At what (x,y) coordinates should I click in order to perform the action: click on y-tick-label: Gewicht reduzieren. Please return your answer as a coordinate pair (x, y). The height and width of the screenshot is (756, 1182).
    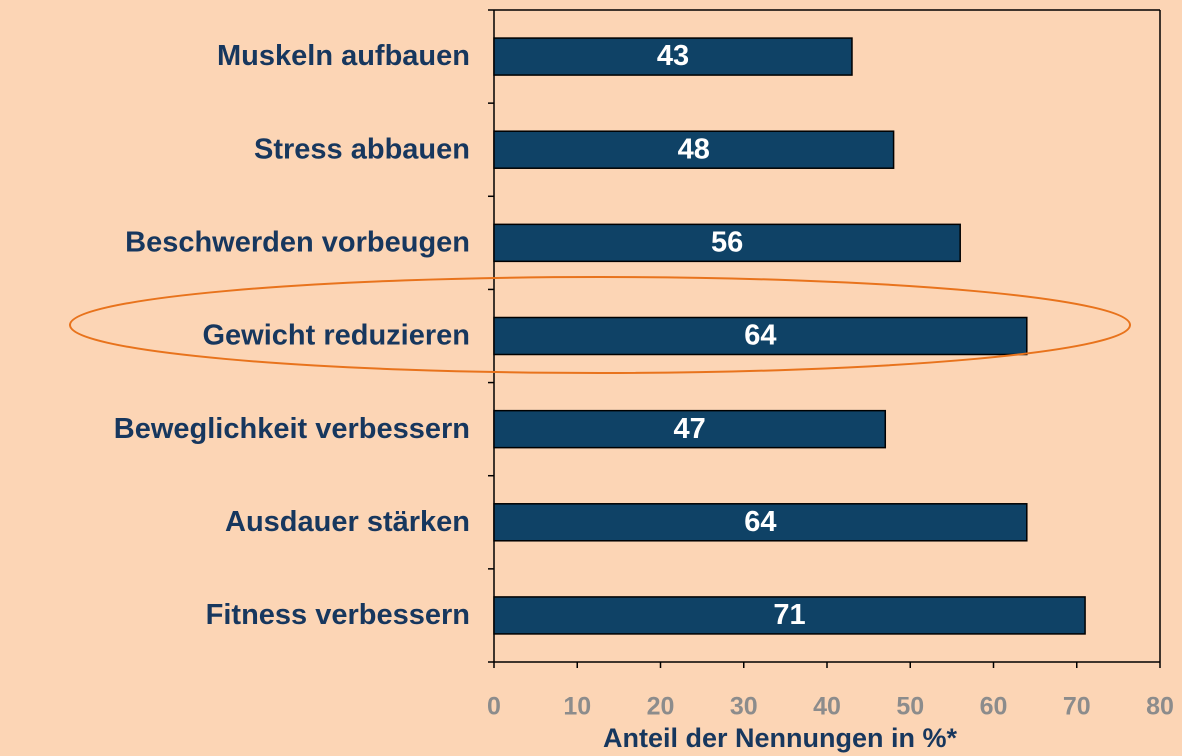
    Looking at the image, I should click on (336, 336).